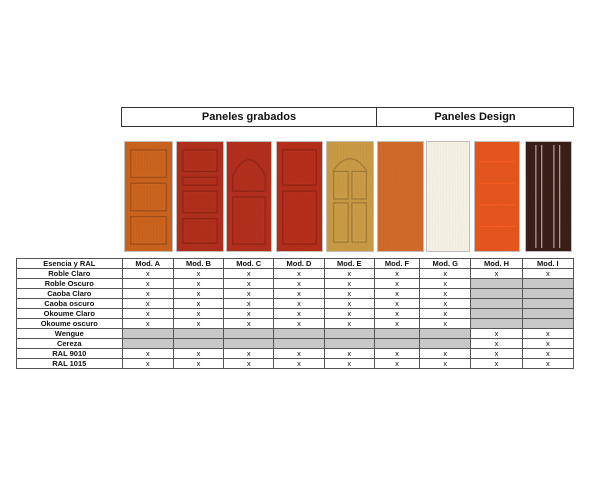 The image size is (600, 480). I want to click on table-row: Wengue x x, so click(295, 333).